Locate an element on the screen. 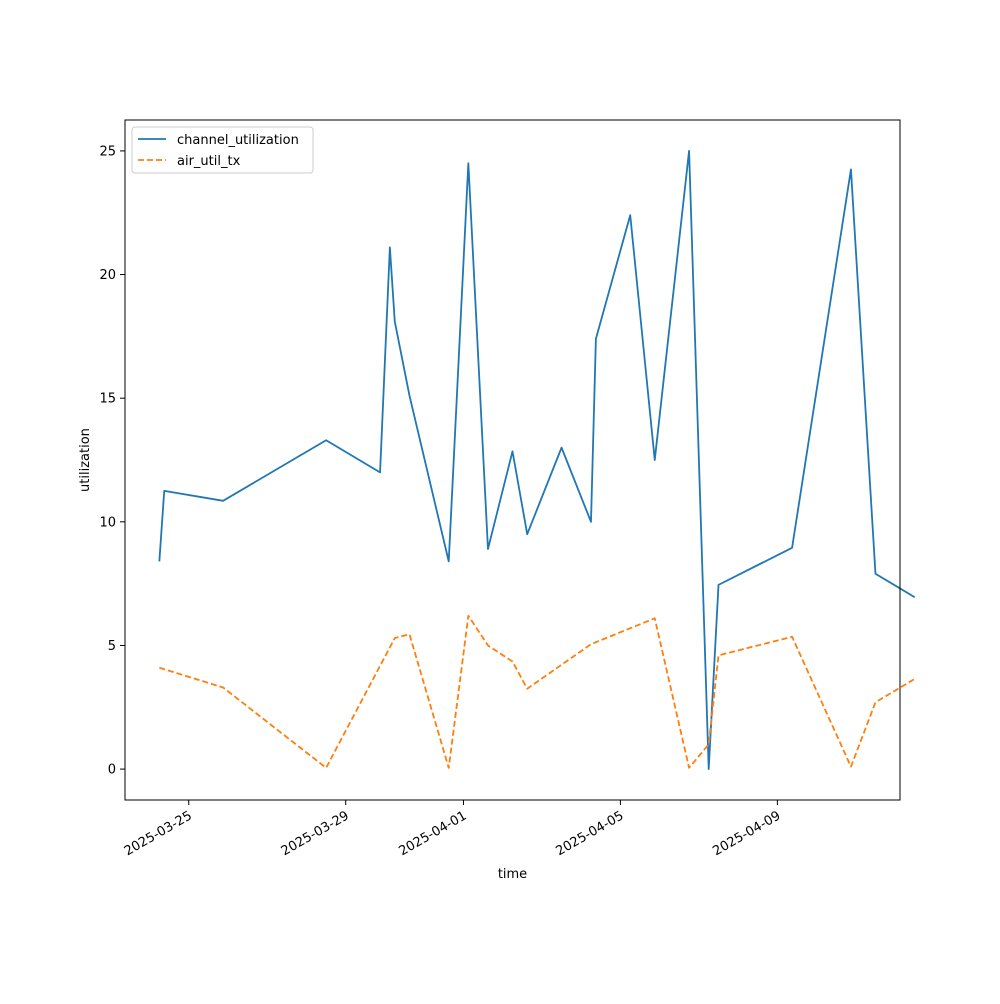  x-tick-label: 2025-04-05 is located at coordinates (589, 833).